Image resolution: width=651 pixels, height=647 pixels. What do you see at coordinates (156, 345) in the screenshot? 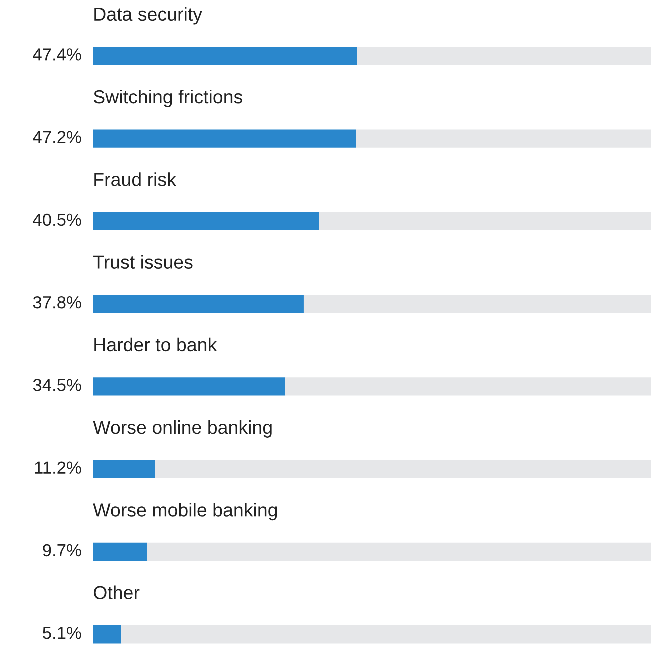
I see `y-tick-label: Harder to bank` at bounding box center [156, 345].